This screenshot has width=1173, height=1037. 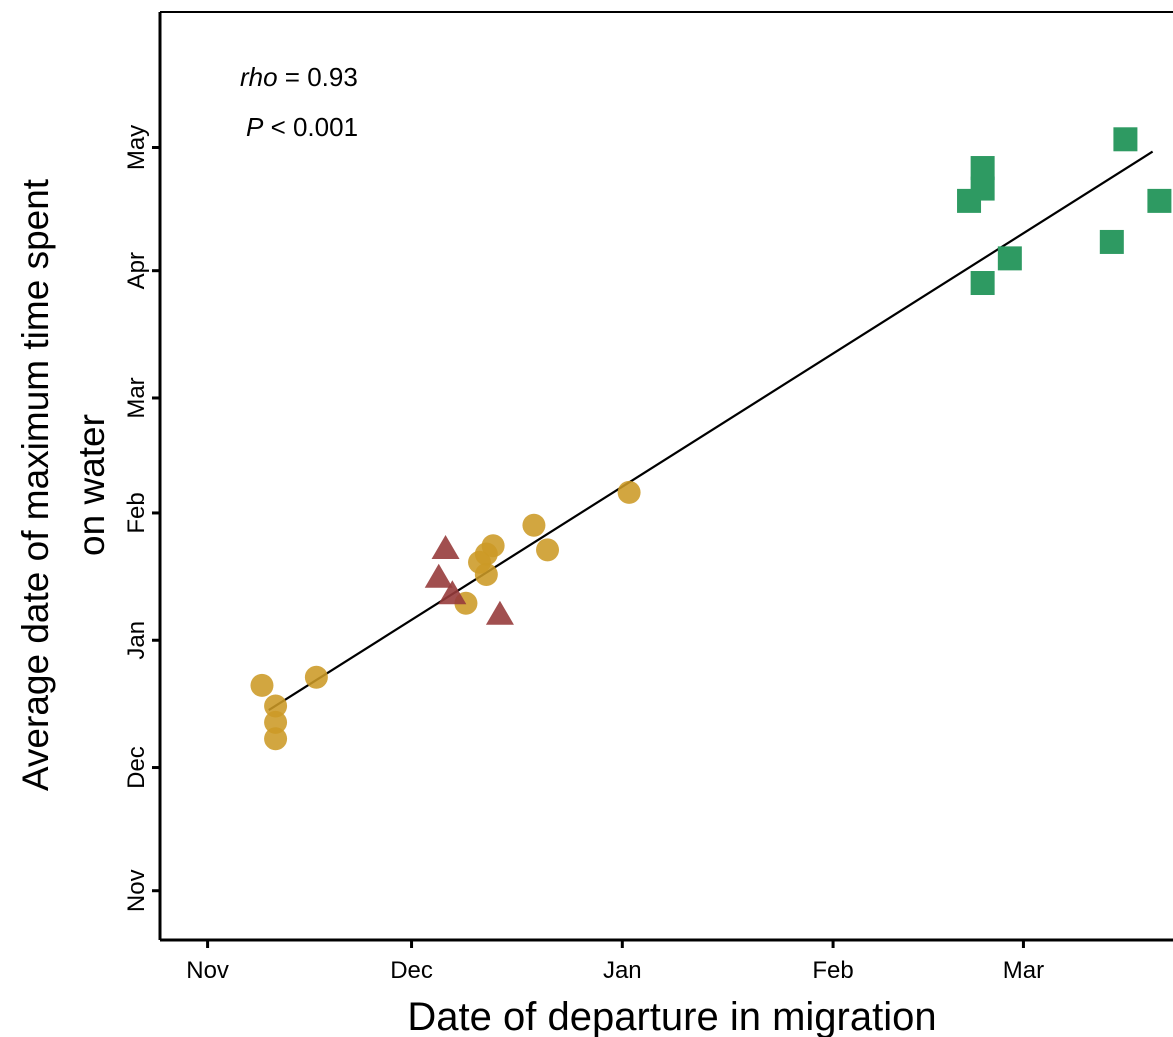 I want to click on y-tick-label: Apr, so click(x=136, y=270).